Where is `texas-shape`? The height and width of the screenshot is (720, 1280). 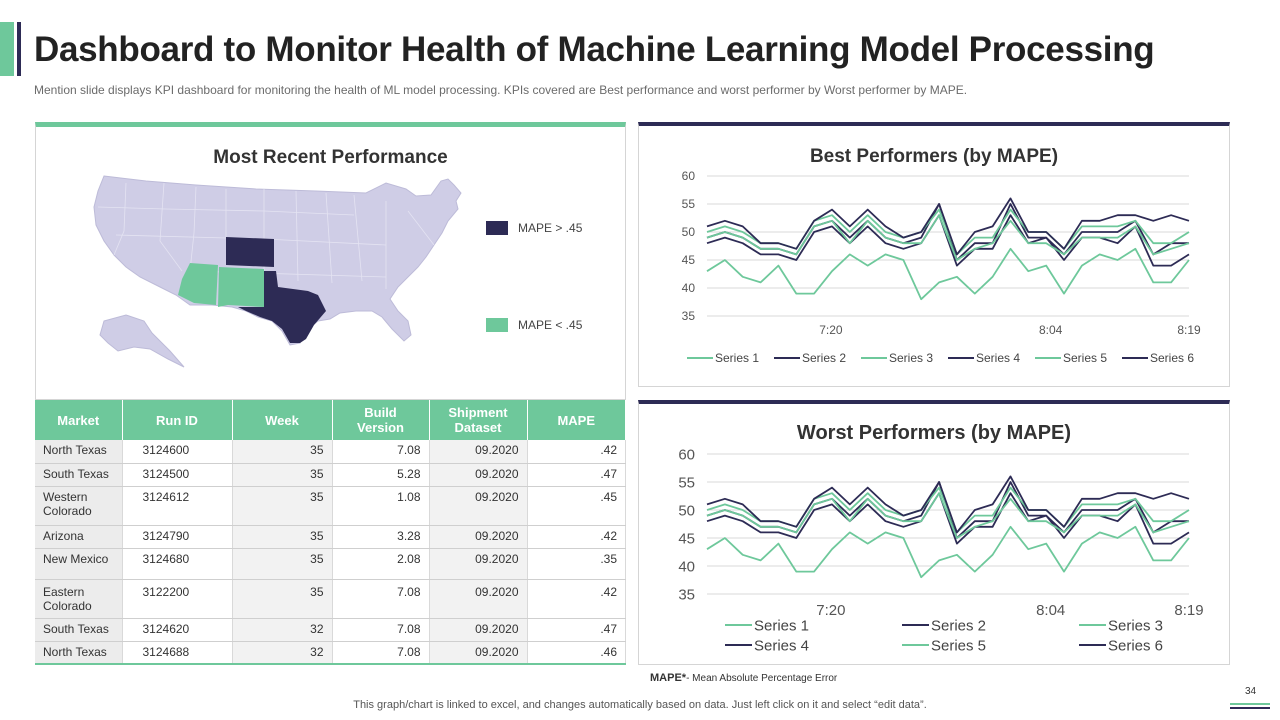
texas-shape is located at coordinates (282, 307).